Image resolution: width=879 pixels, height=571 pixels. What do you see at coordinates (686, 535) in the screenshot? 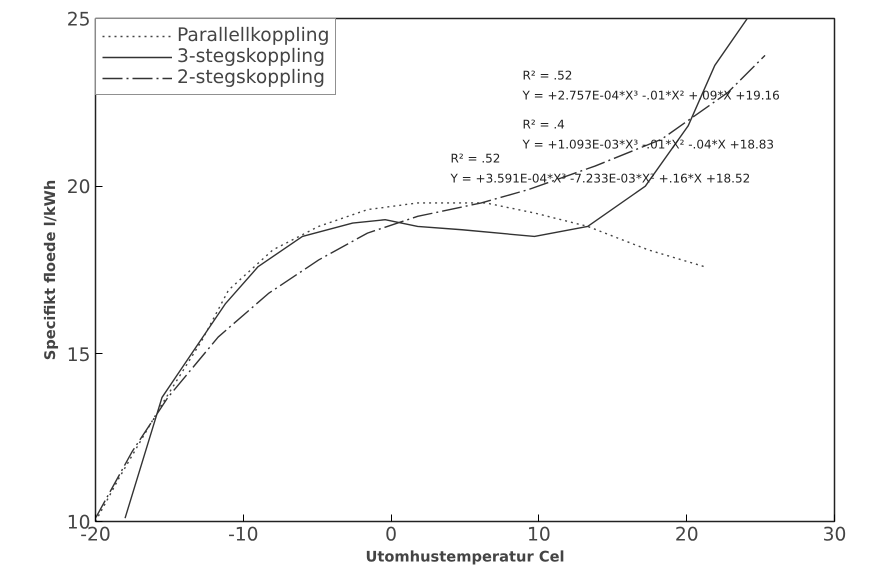
I see `x-tick-label: 20` at bounding box center [686, 535].